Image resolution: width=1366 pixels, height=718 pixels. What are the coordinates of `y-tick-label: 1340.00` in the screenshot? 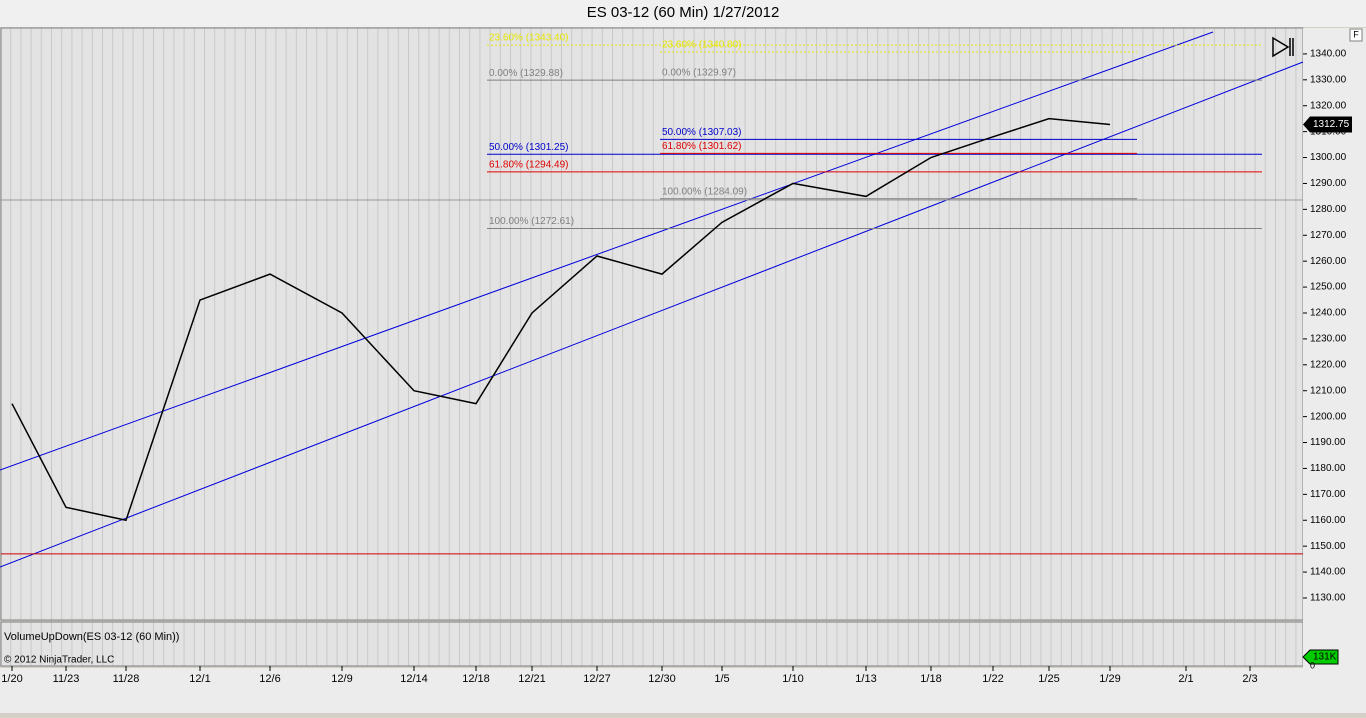 It's located at (1328, 54).